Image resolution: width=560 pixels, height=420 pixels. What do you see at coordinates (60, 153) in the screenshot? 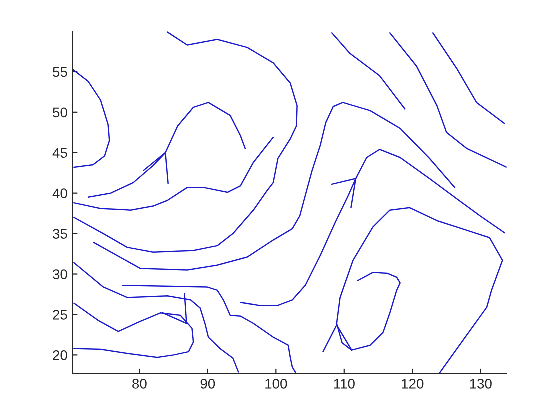
I see `y-tick-label: 45` at bounding box center [60, 153].